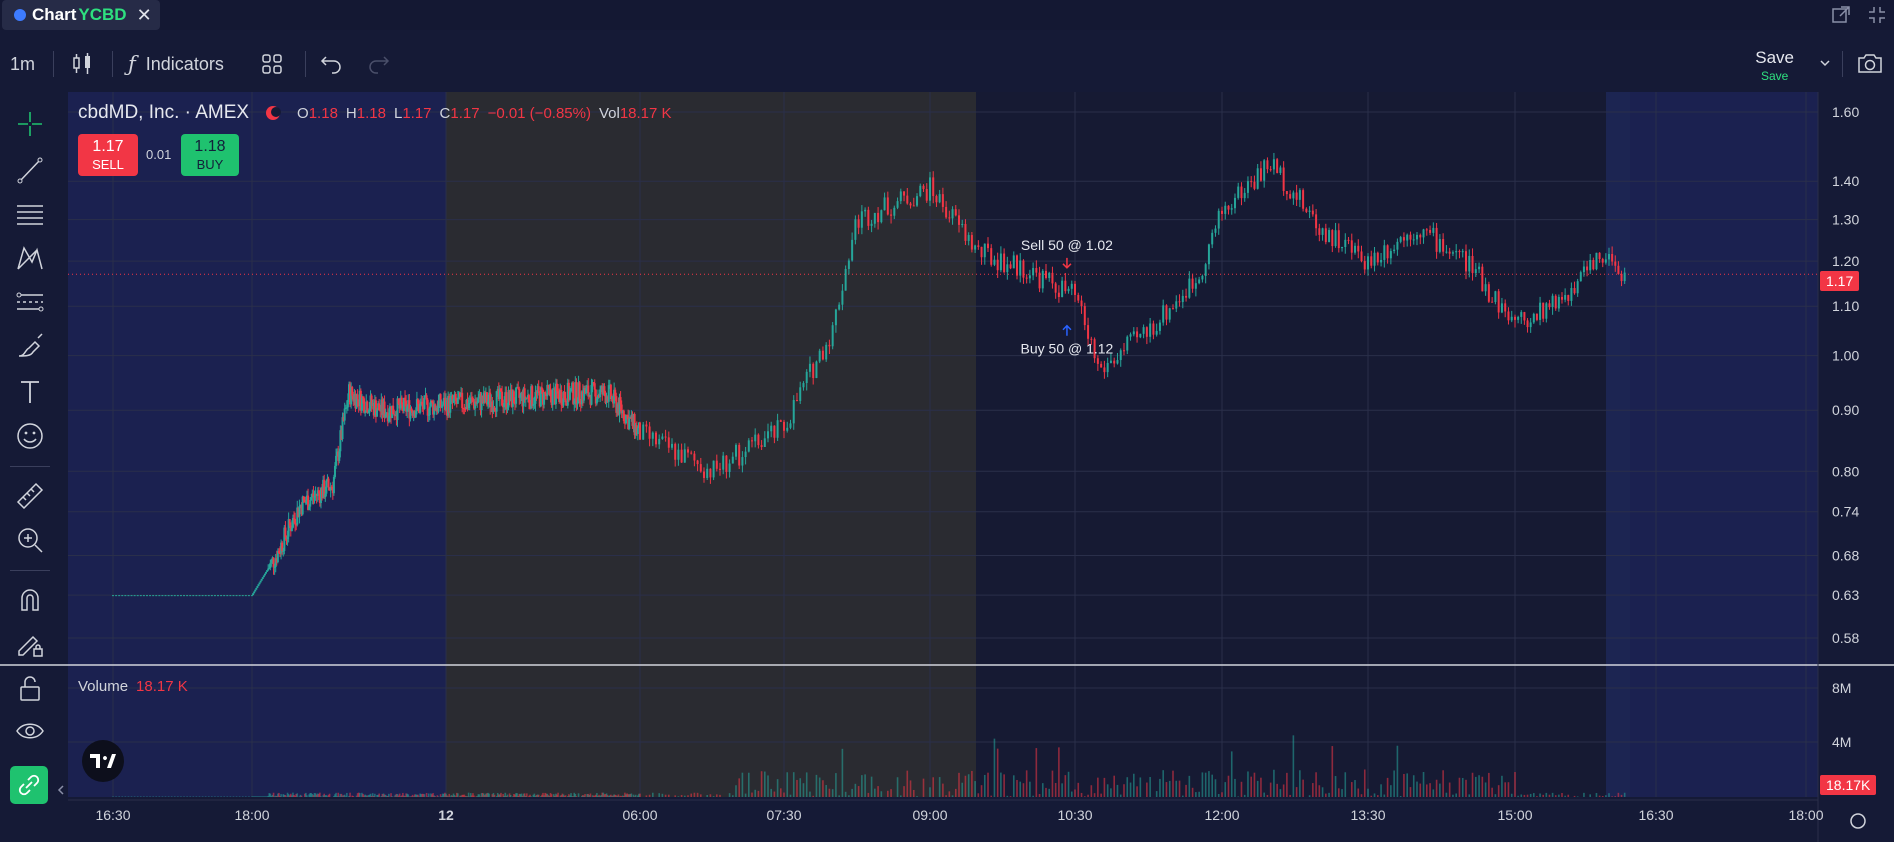 The width and height of the screenshot is (1894, 842). I want to click on price-tick-label: 0.80, so click(1845, 471).